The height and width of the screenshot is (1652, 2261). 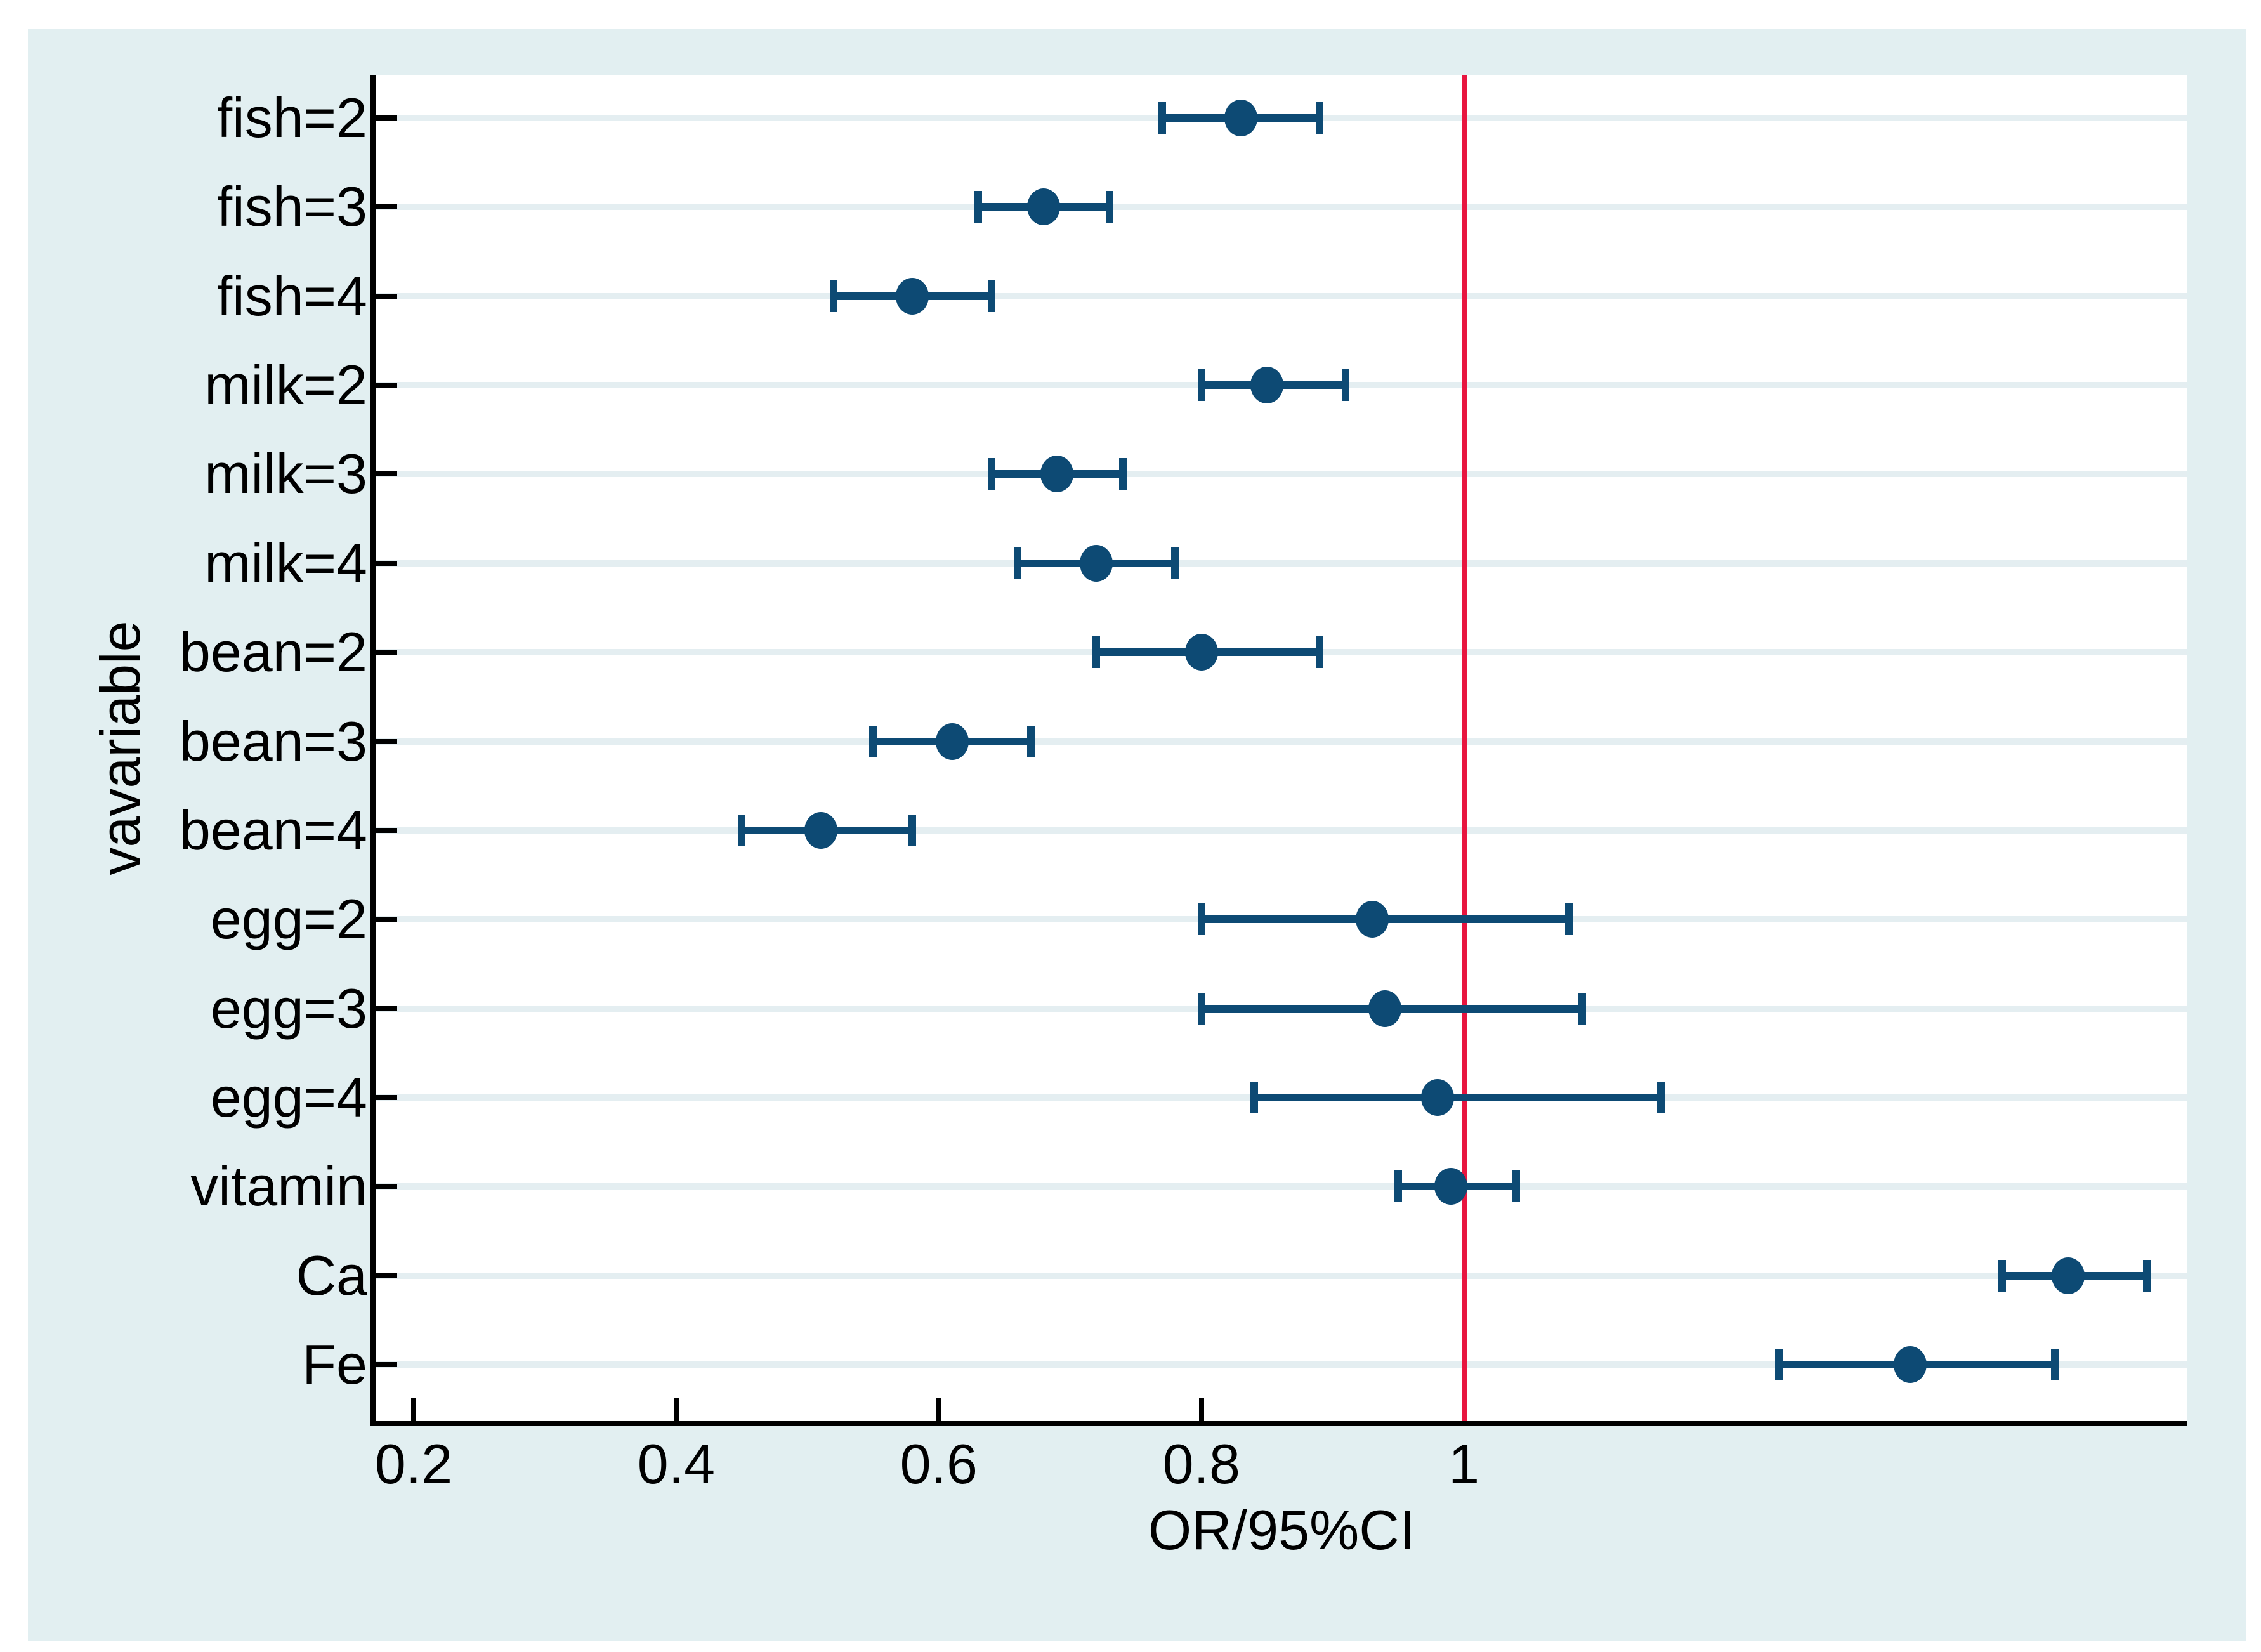 What do you see at coordinates (1201, 1463) in the screenshot?
I see `x-tick-label-0.8: 0.8` at bounding box center [1201, 1463].